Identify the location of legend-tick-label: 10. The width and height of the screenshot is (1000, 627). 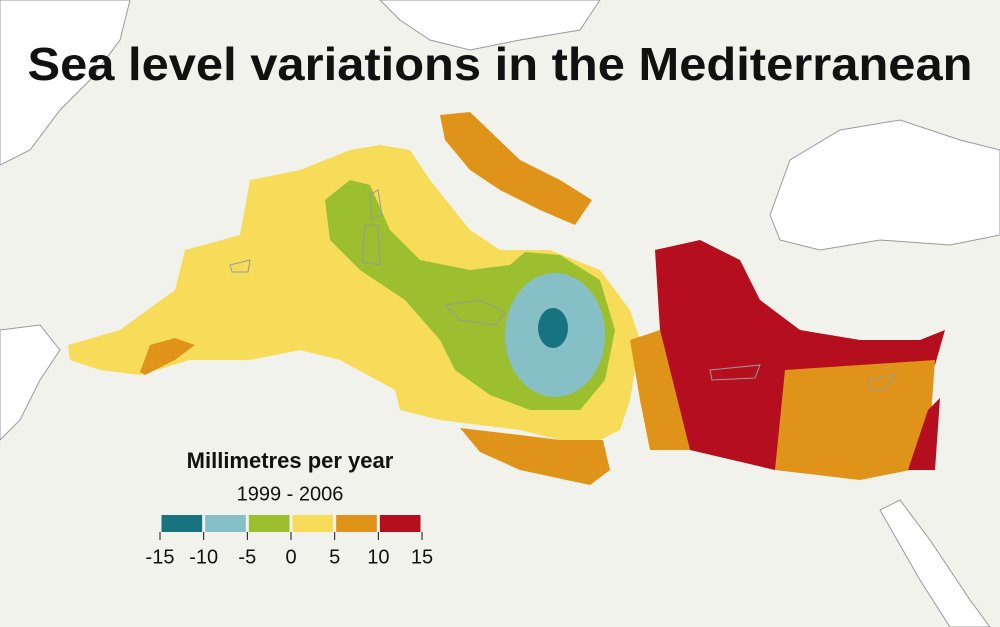
(378, 557).